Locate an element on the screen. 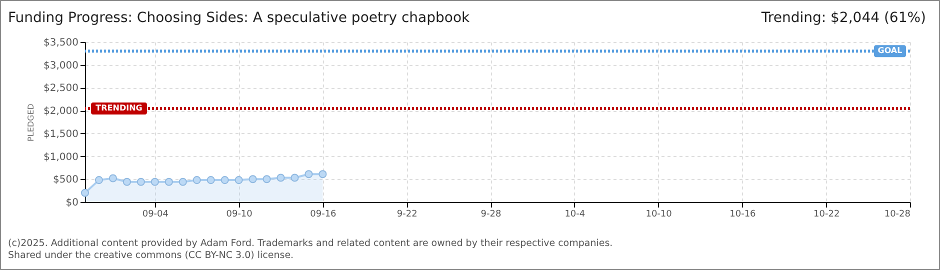 The width and height of the screenshot is (940, 270). x-tick-label: 10-10 is located at coordinates (659, 215).